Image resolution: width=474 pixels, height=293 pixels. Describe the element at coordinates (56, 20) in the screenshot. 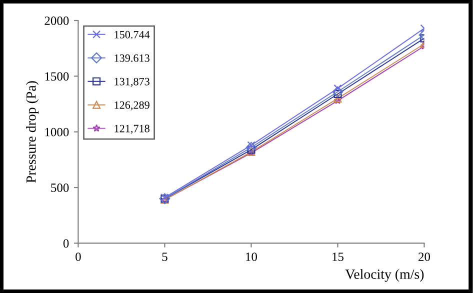

I see `y-tick-label: 2000` at that location.